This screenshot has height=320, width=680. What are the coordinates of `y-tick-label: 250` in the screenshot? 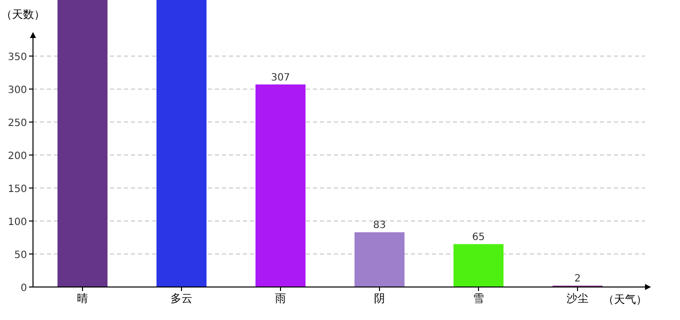 It's located at (17, 124).